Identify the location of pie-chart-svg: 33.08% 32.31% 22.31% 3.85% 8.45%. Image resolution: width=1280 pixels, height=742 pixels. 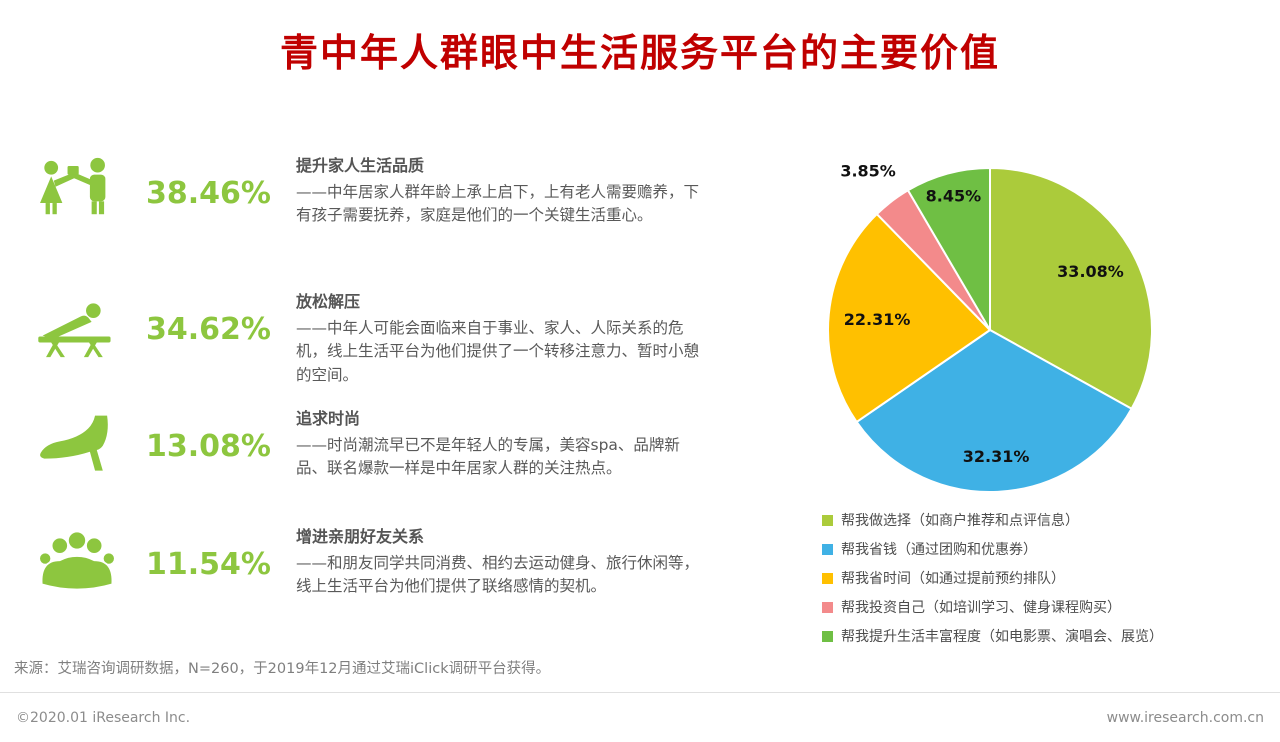
(990, 327).